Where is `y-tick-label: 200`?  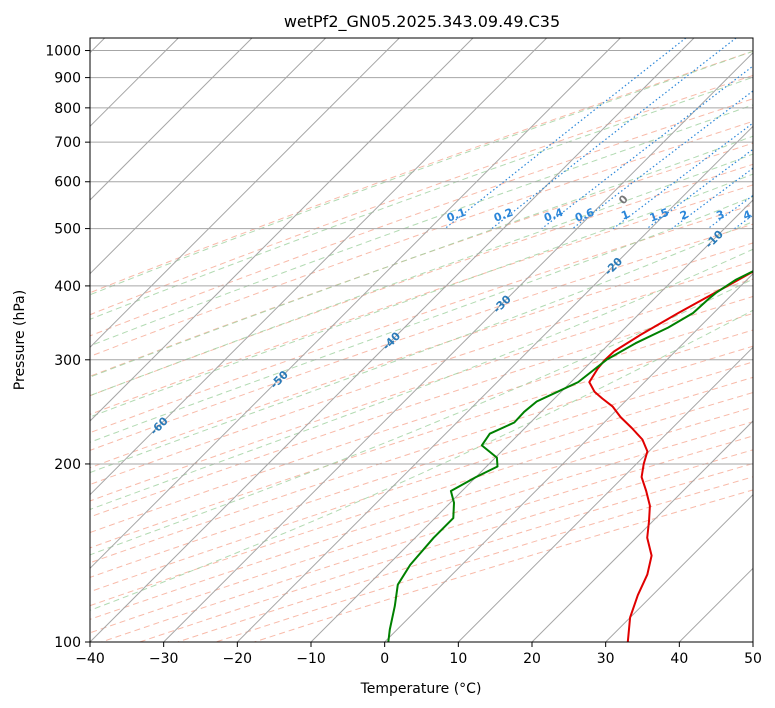 y-tick-label: 200 is located at coordinates (67, 465).